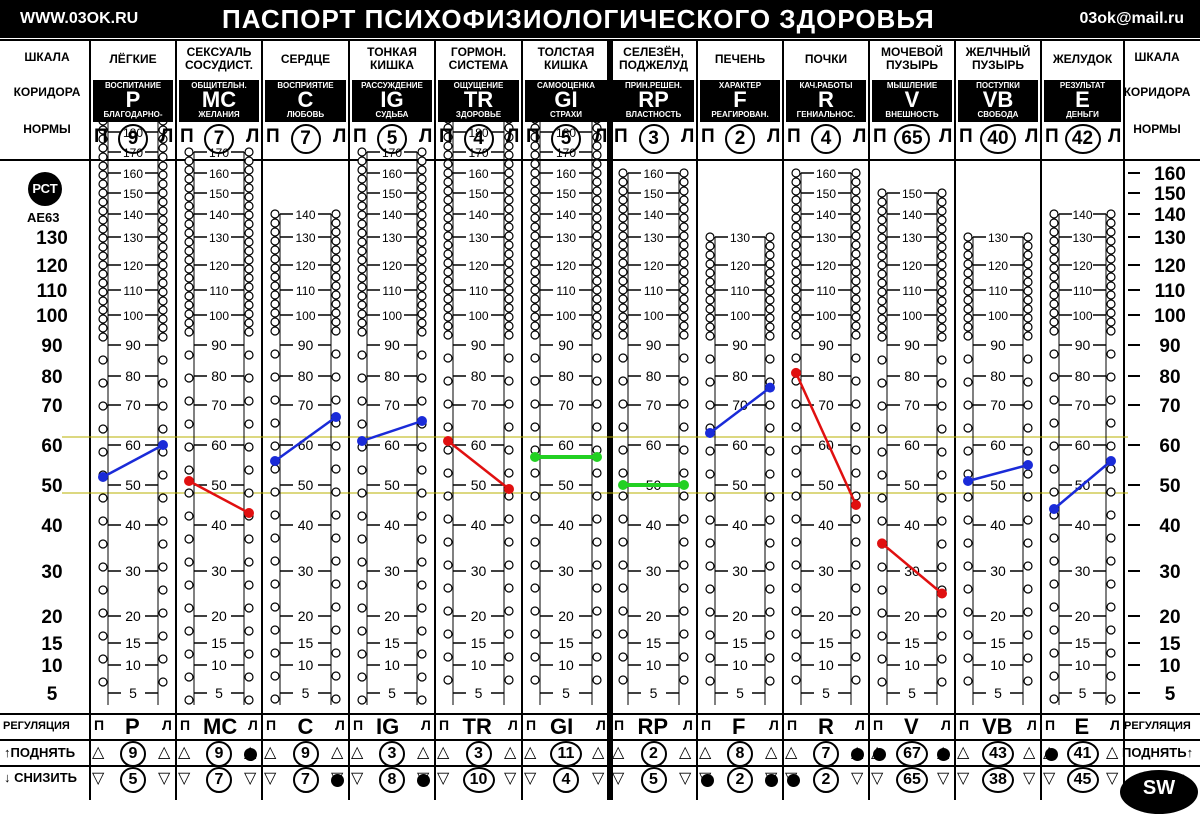  Describe the element at coordinates (826, 754) in the screenshot. I see `raise-value-r: 7` at that location.